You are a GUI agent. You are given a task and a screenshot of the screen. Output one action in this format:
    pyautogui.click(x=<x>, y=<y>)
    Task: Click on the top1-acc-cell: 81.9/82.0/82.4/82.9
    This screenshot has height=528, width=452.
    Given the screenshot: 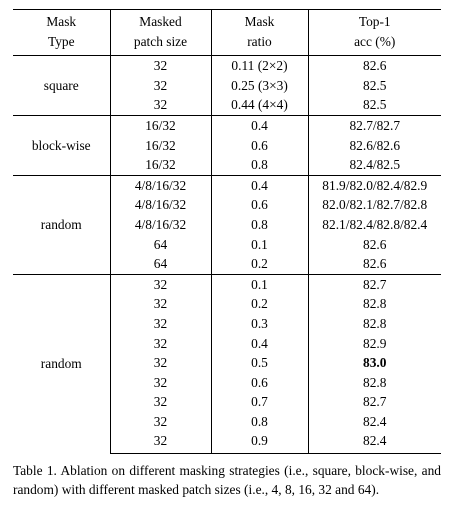 What is the action you would take?
    pyautogui.click(x=374, y=185)
    